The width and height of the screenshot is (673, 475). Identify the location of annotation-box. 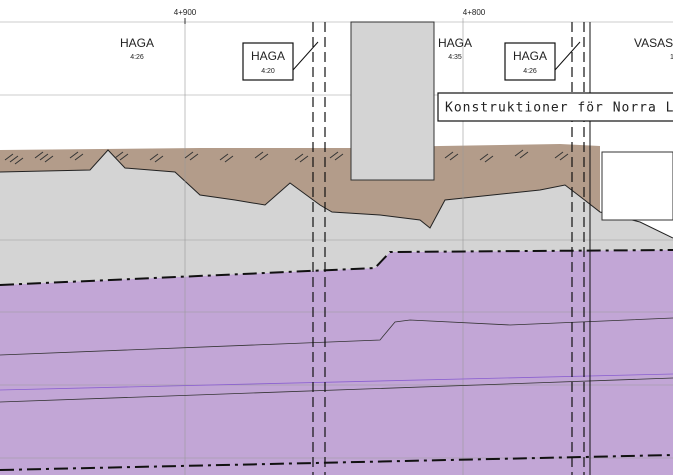
(555, 107).